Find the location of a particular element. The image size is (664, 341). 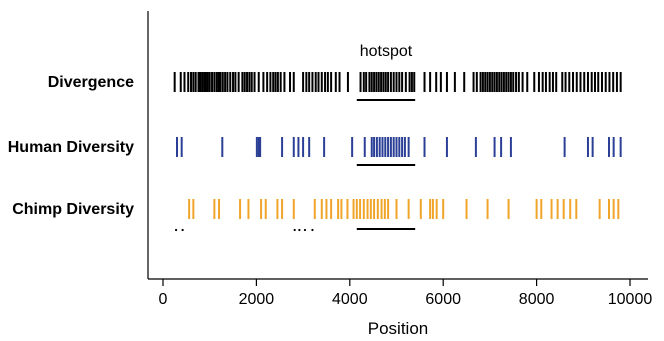

series-0-marks is located at coordinates (397, 82).